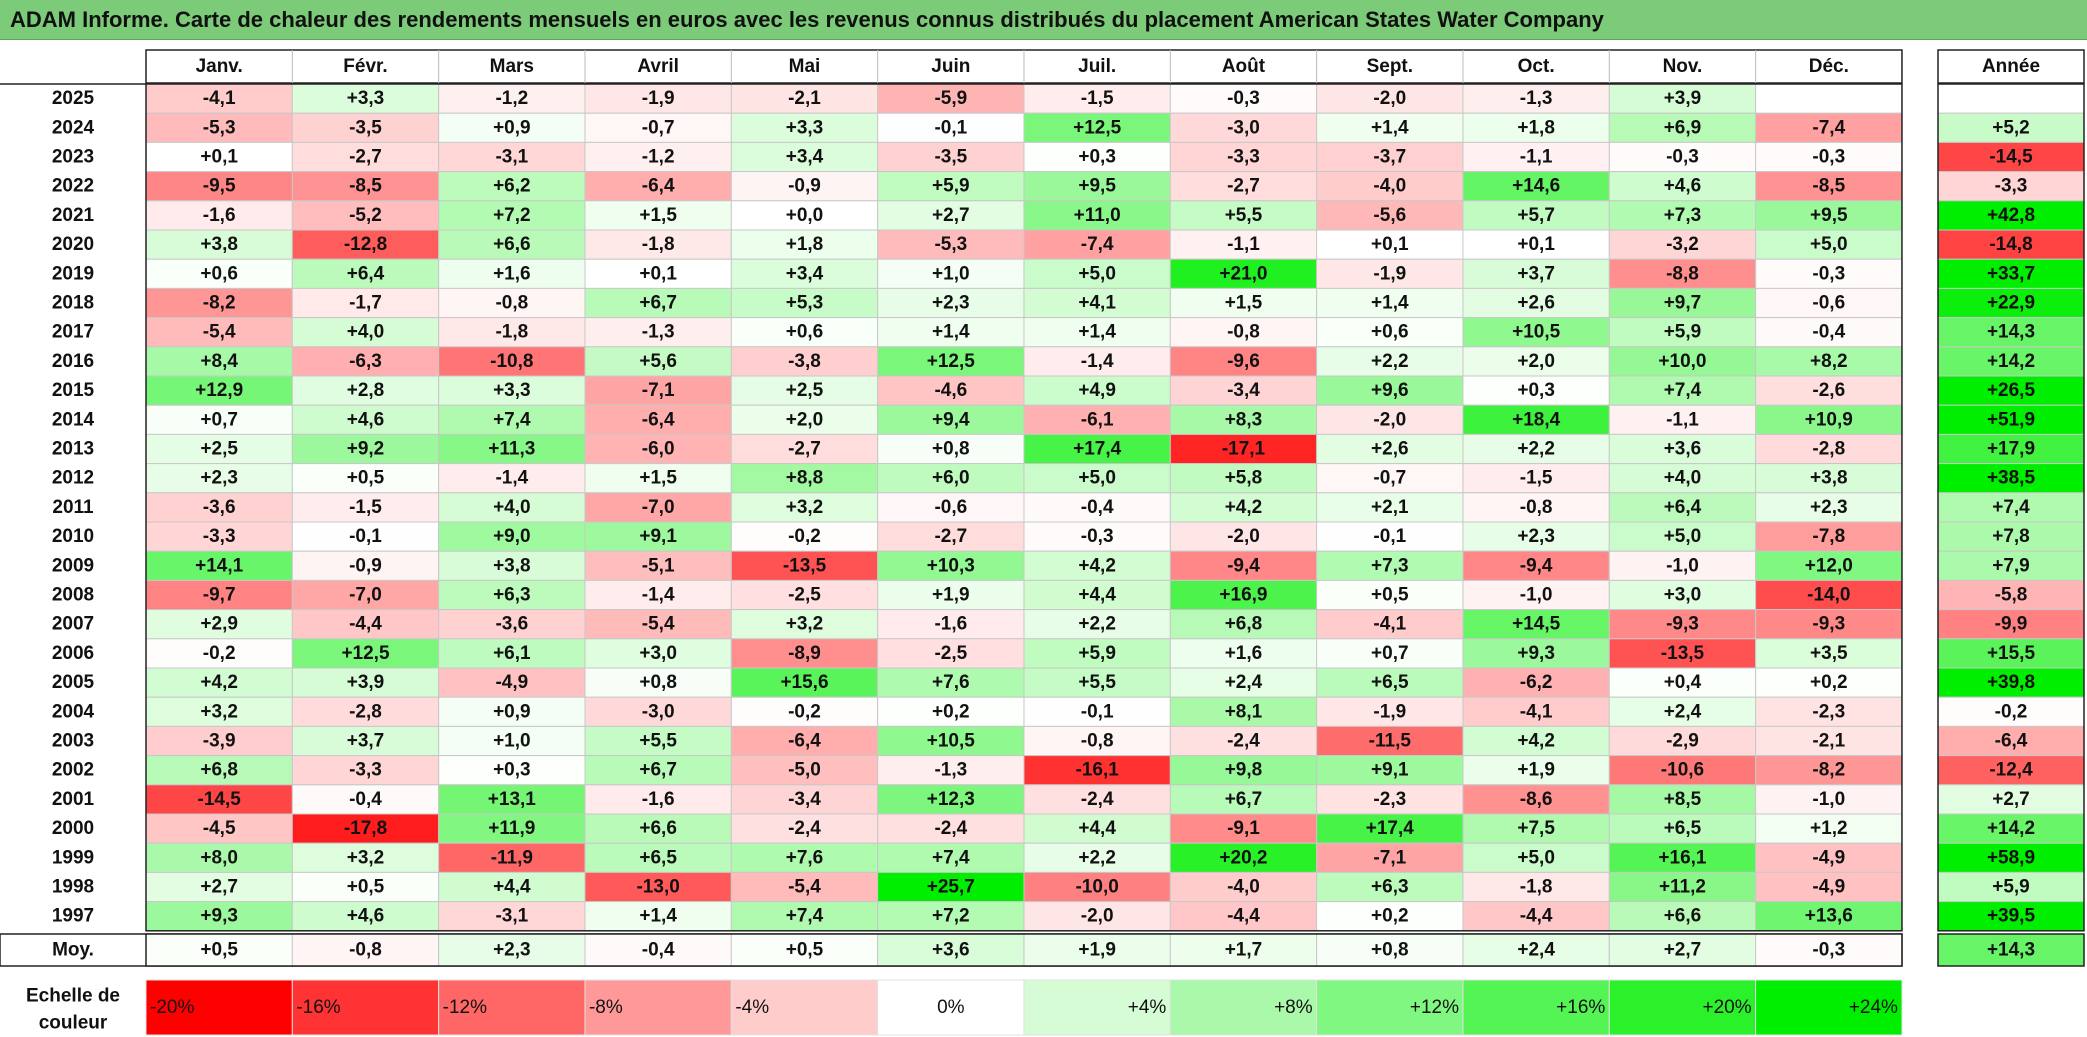 The height and width of the screenshot is (1037, 2087). What do you see at coordinates (1828, 186) in the screenshot?
I see `heat-value: -8,5` at bounding box center [1828, 186].